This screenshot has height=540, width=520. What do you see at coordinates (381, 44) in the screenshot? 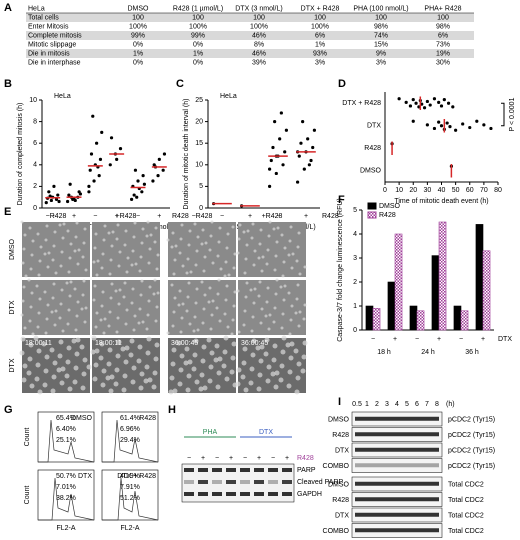
I see `table-cell: 15%` at bounding box center [381, 44].